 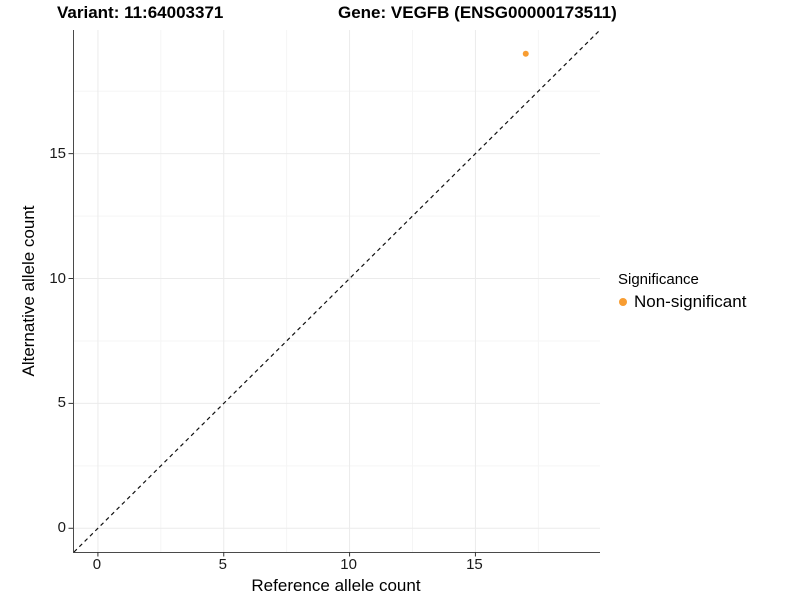 I want to click on x-tick-label: 0, so click(x=97, y=564).